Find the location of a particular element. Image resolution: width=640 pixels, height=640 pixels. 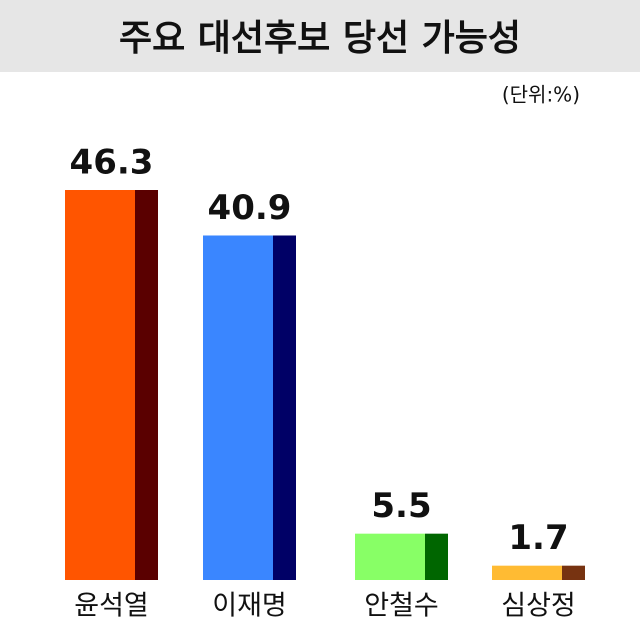

value-label: 5.5 is located at coordinates (401, 506).